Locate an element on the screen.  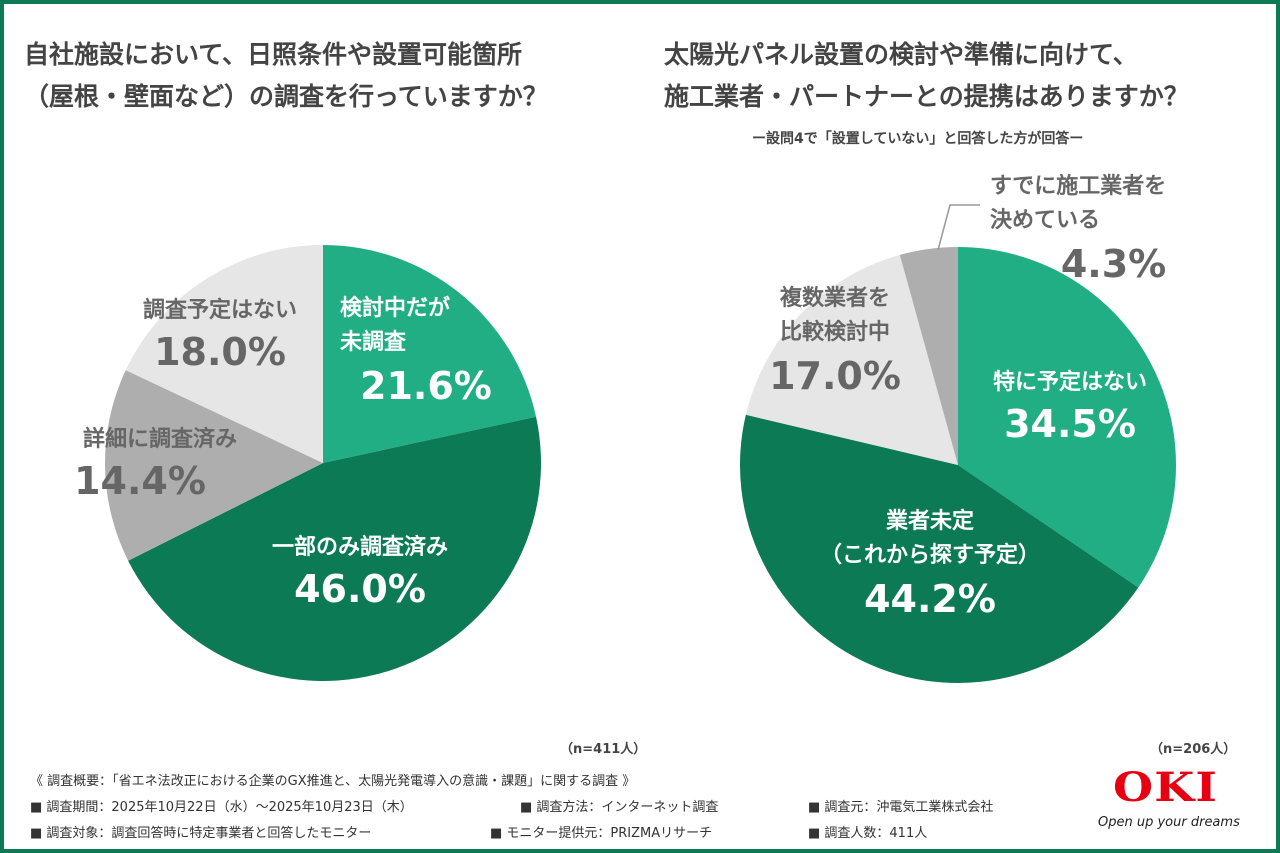
slice-label: 検討中だが 未調査 21.6% is located at coordinates (416, 352).